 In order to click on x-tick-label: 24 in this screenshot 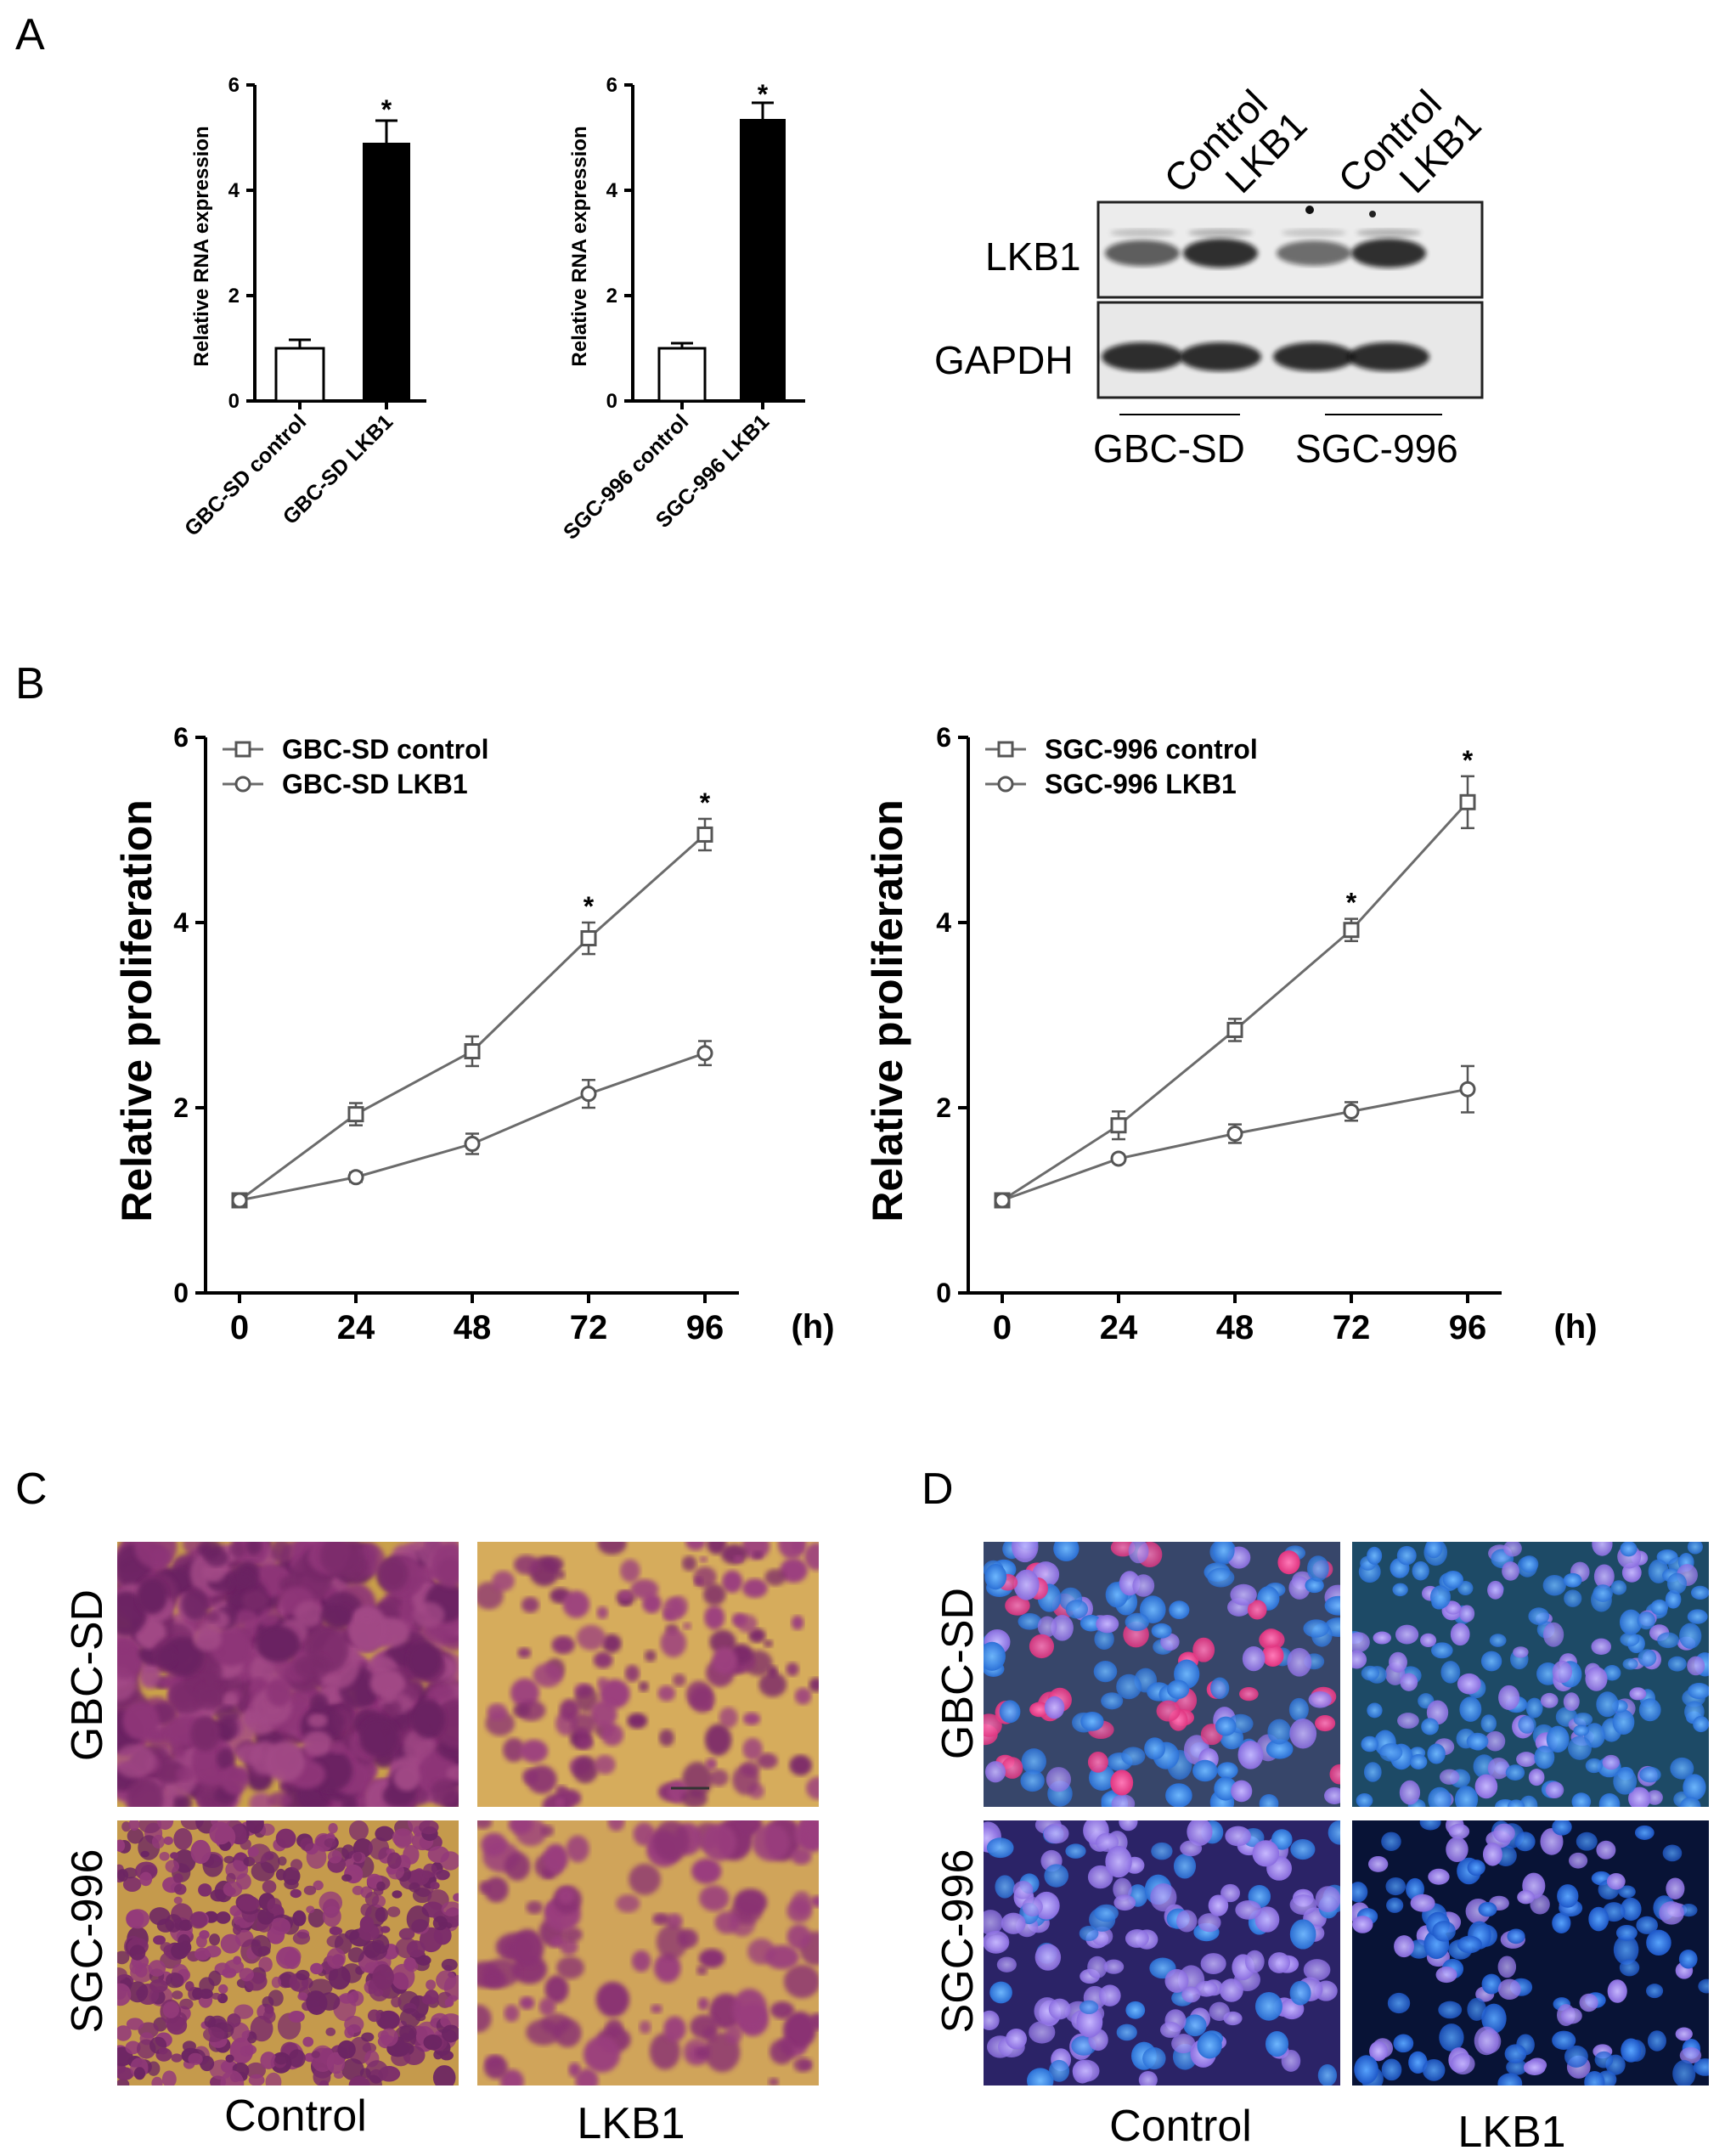, I will do `click(1119, 1327)`.